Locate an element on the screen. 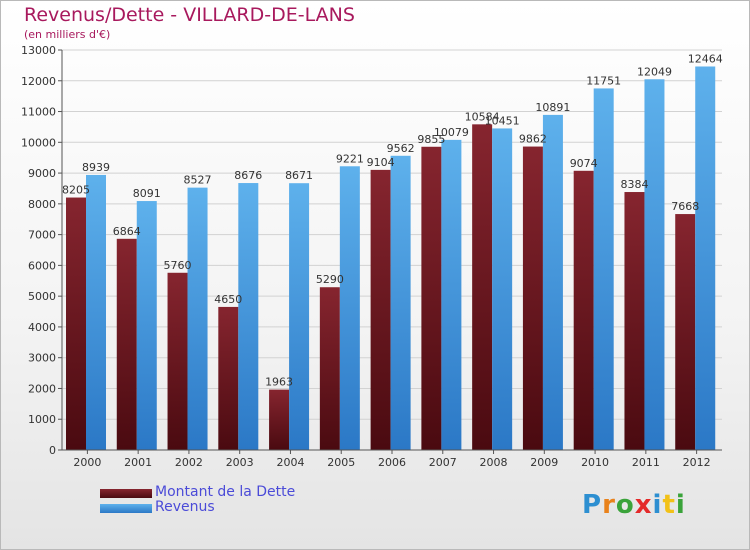  data-label-debt: 7668 is located at coordinates (685, 206).